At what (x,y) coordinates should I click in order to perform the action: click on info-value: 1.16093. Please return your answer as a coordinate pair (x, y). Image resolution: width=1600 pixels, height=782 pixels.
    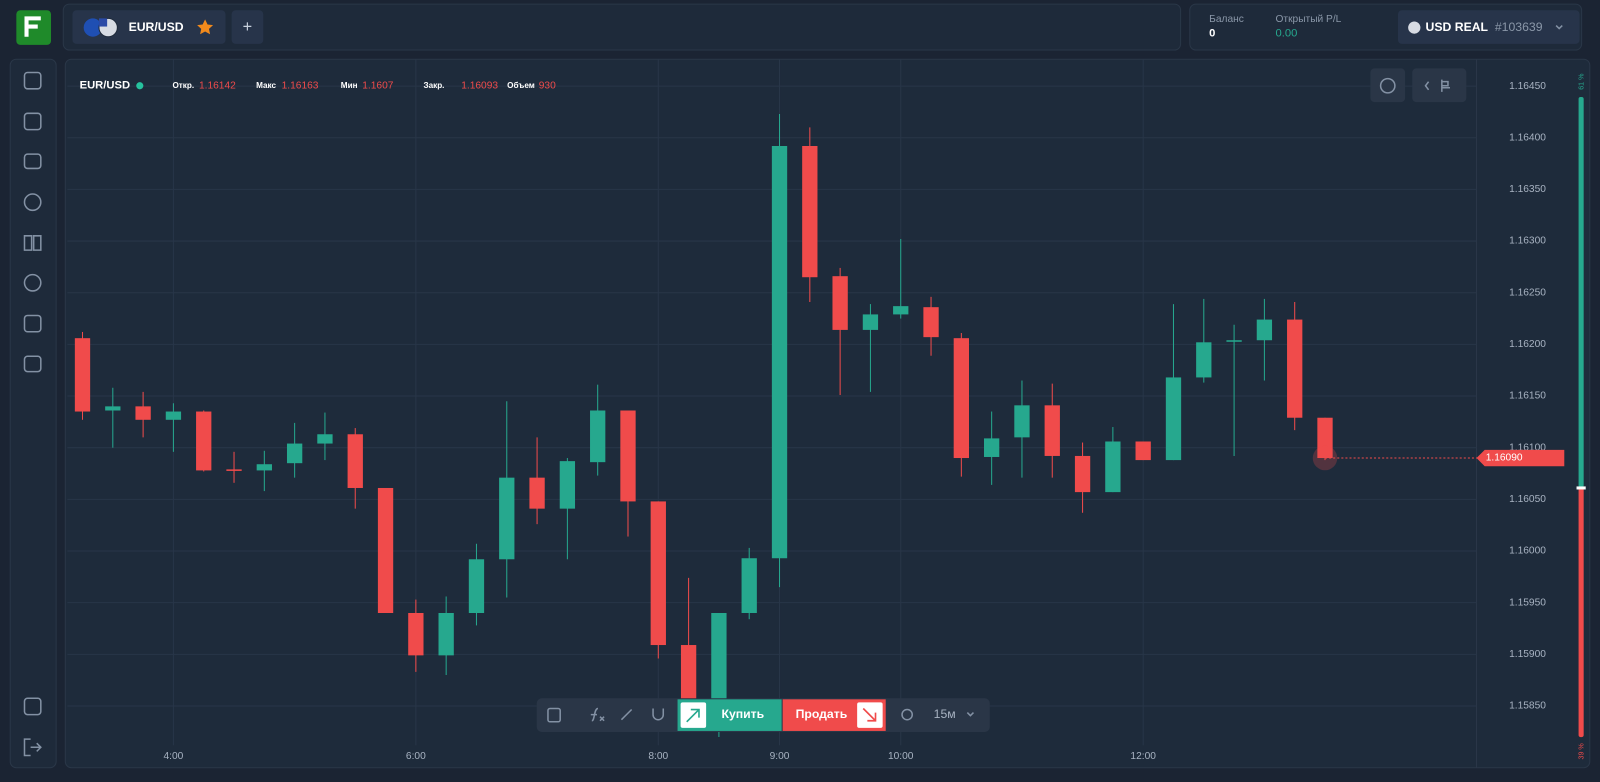
    Looking at the image, I should click on (479, 85).